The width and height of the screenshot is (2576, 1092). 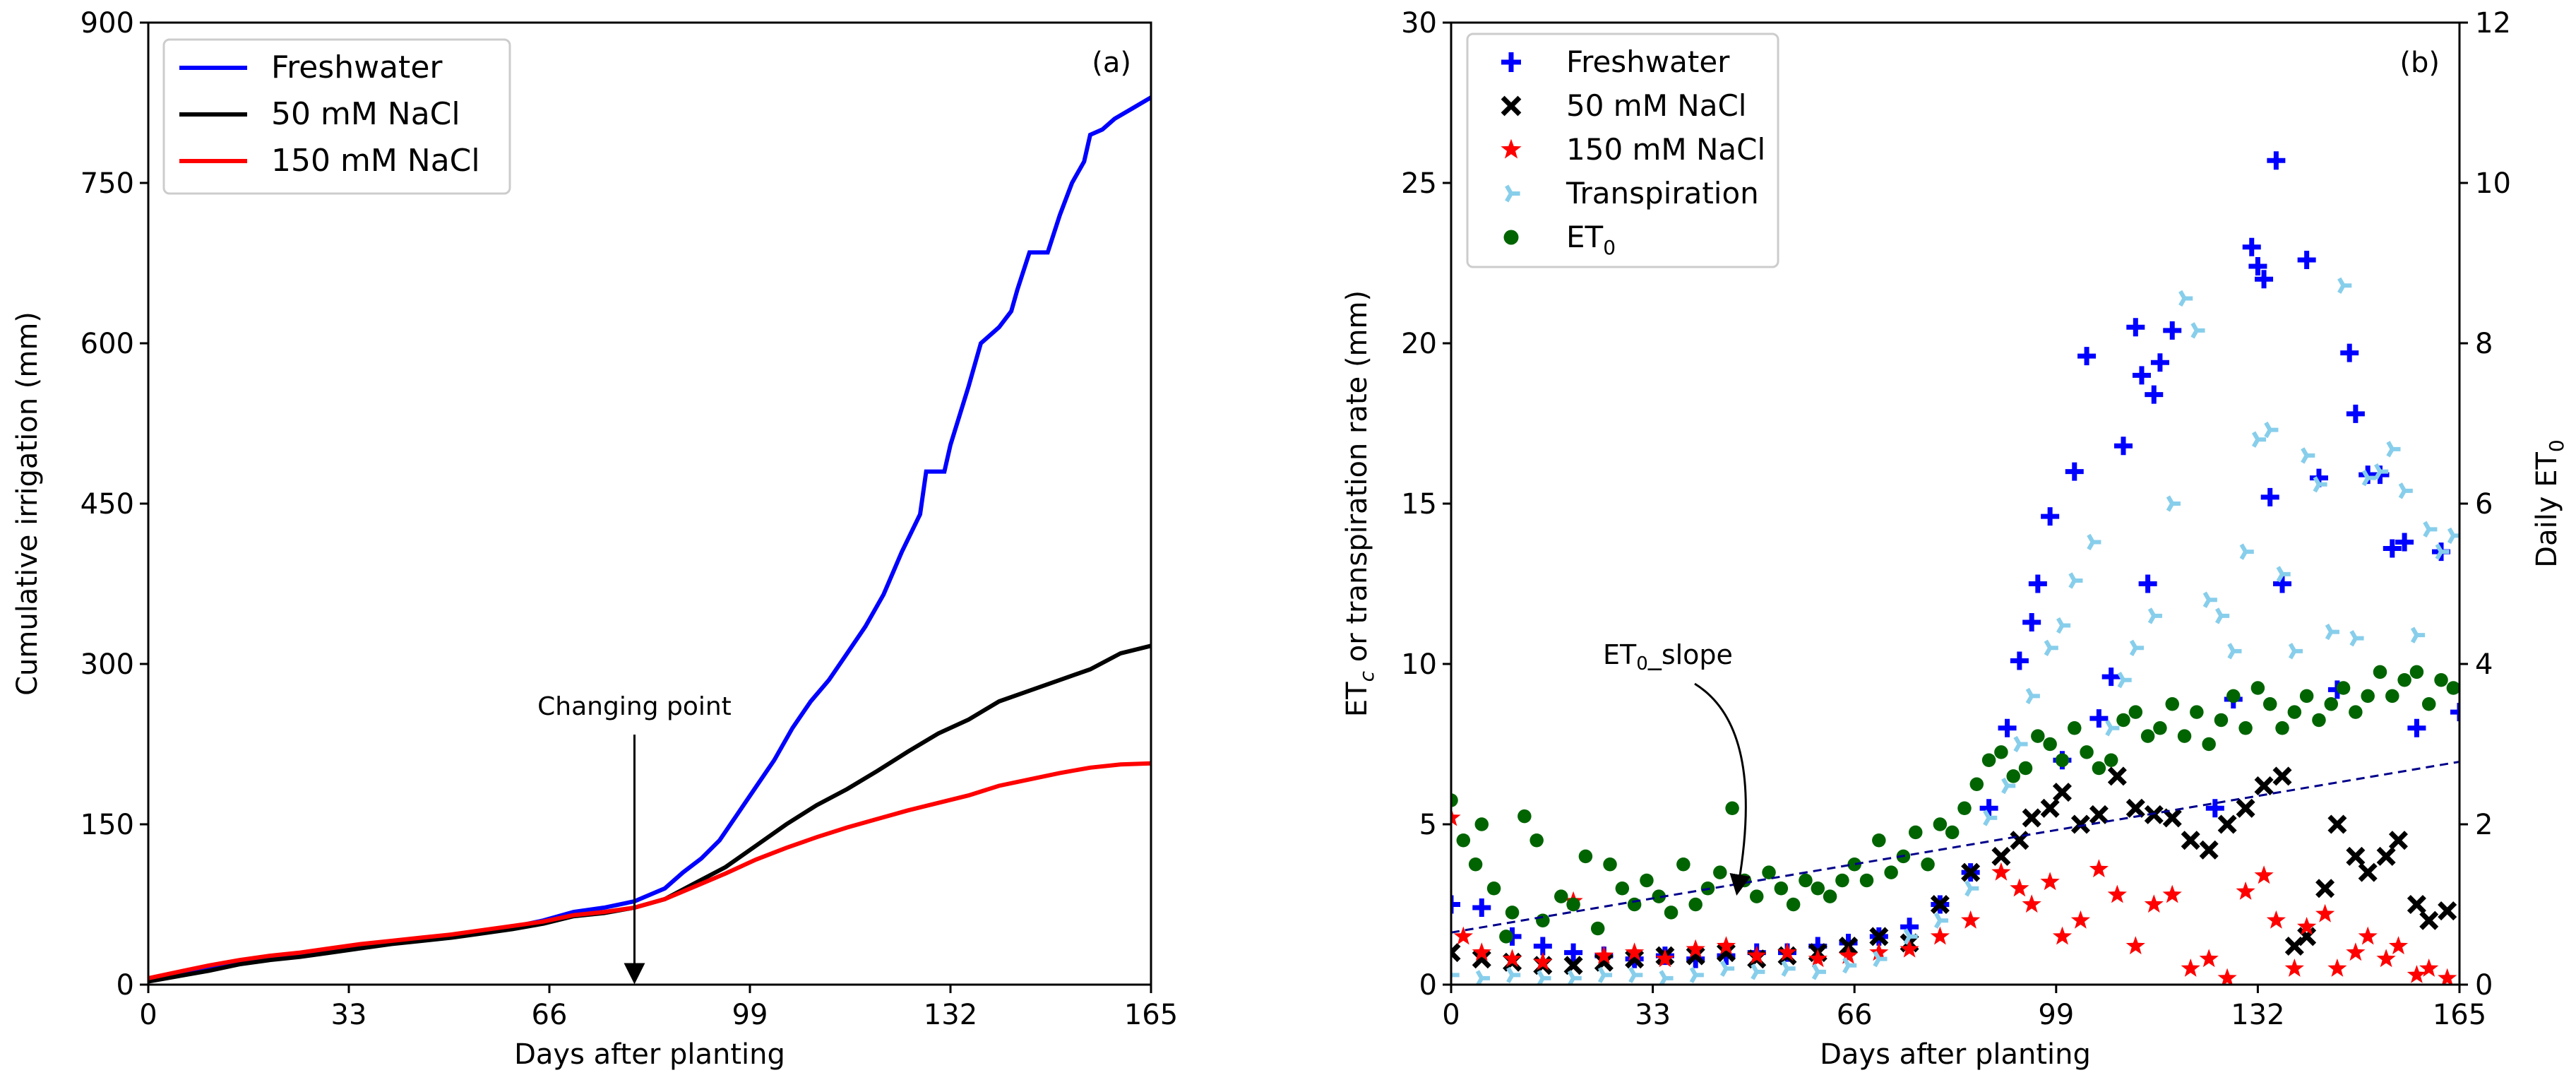 I want to click on legend-label: Freshwater, so click(x=357, y=67).